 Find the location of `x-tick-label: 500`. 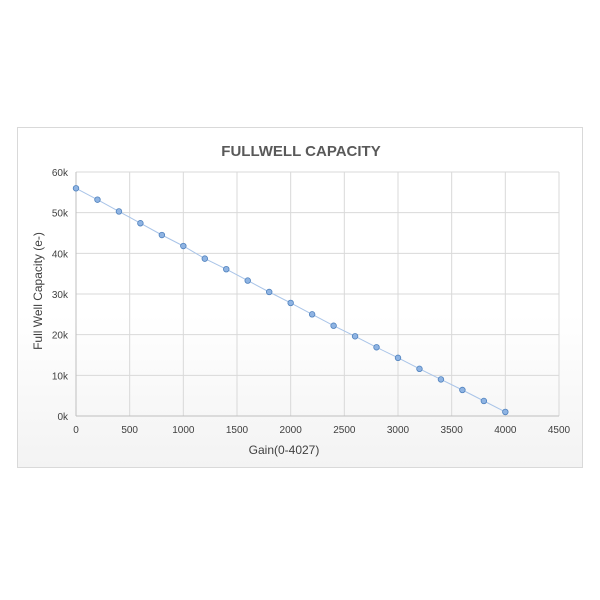

x-tick-label: 500 is located at coordinates (129, 430).